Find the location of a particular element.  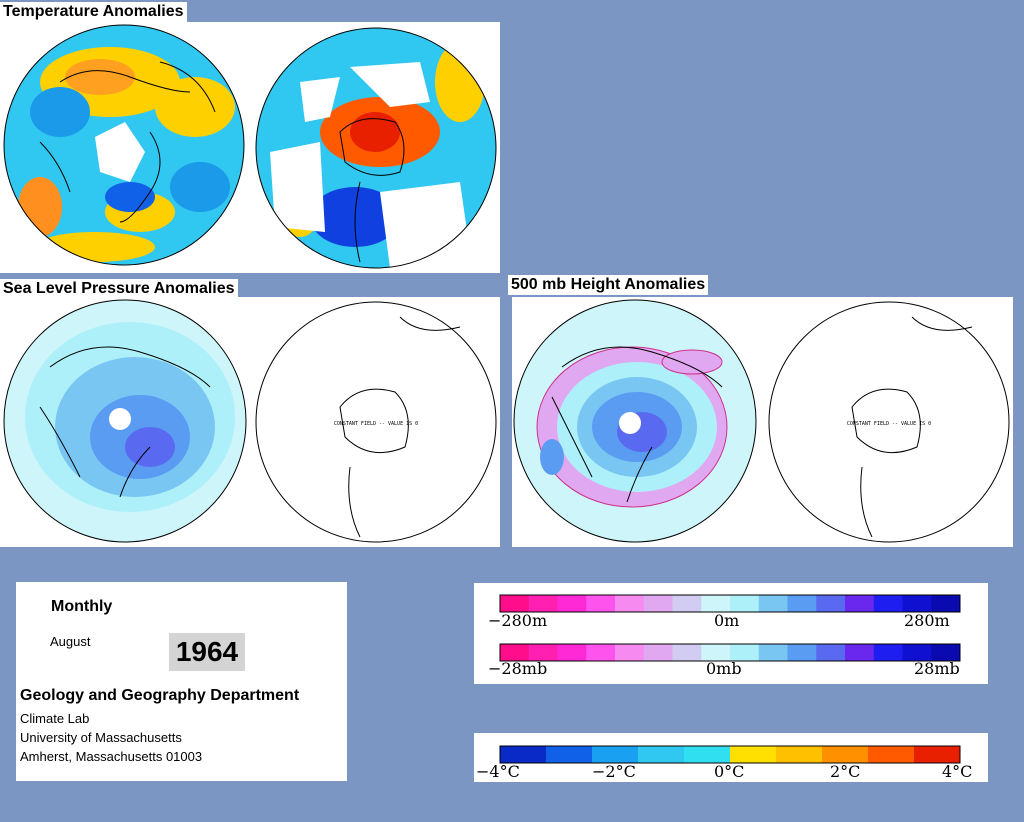

temp-legend-t2: −2°C is located at coordinates (614, 771).